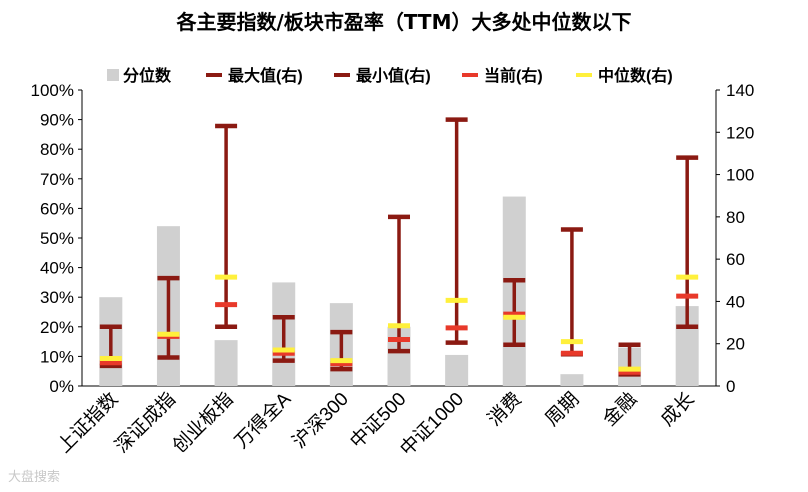 The height and width of the screenshot is (492, 808). What do you see at coordinates (87, 422) in the screenshot?
I see `x-tick-label: 上证指数` at bounding box center [87, 422].